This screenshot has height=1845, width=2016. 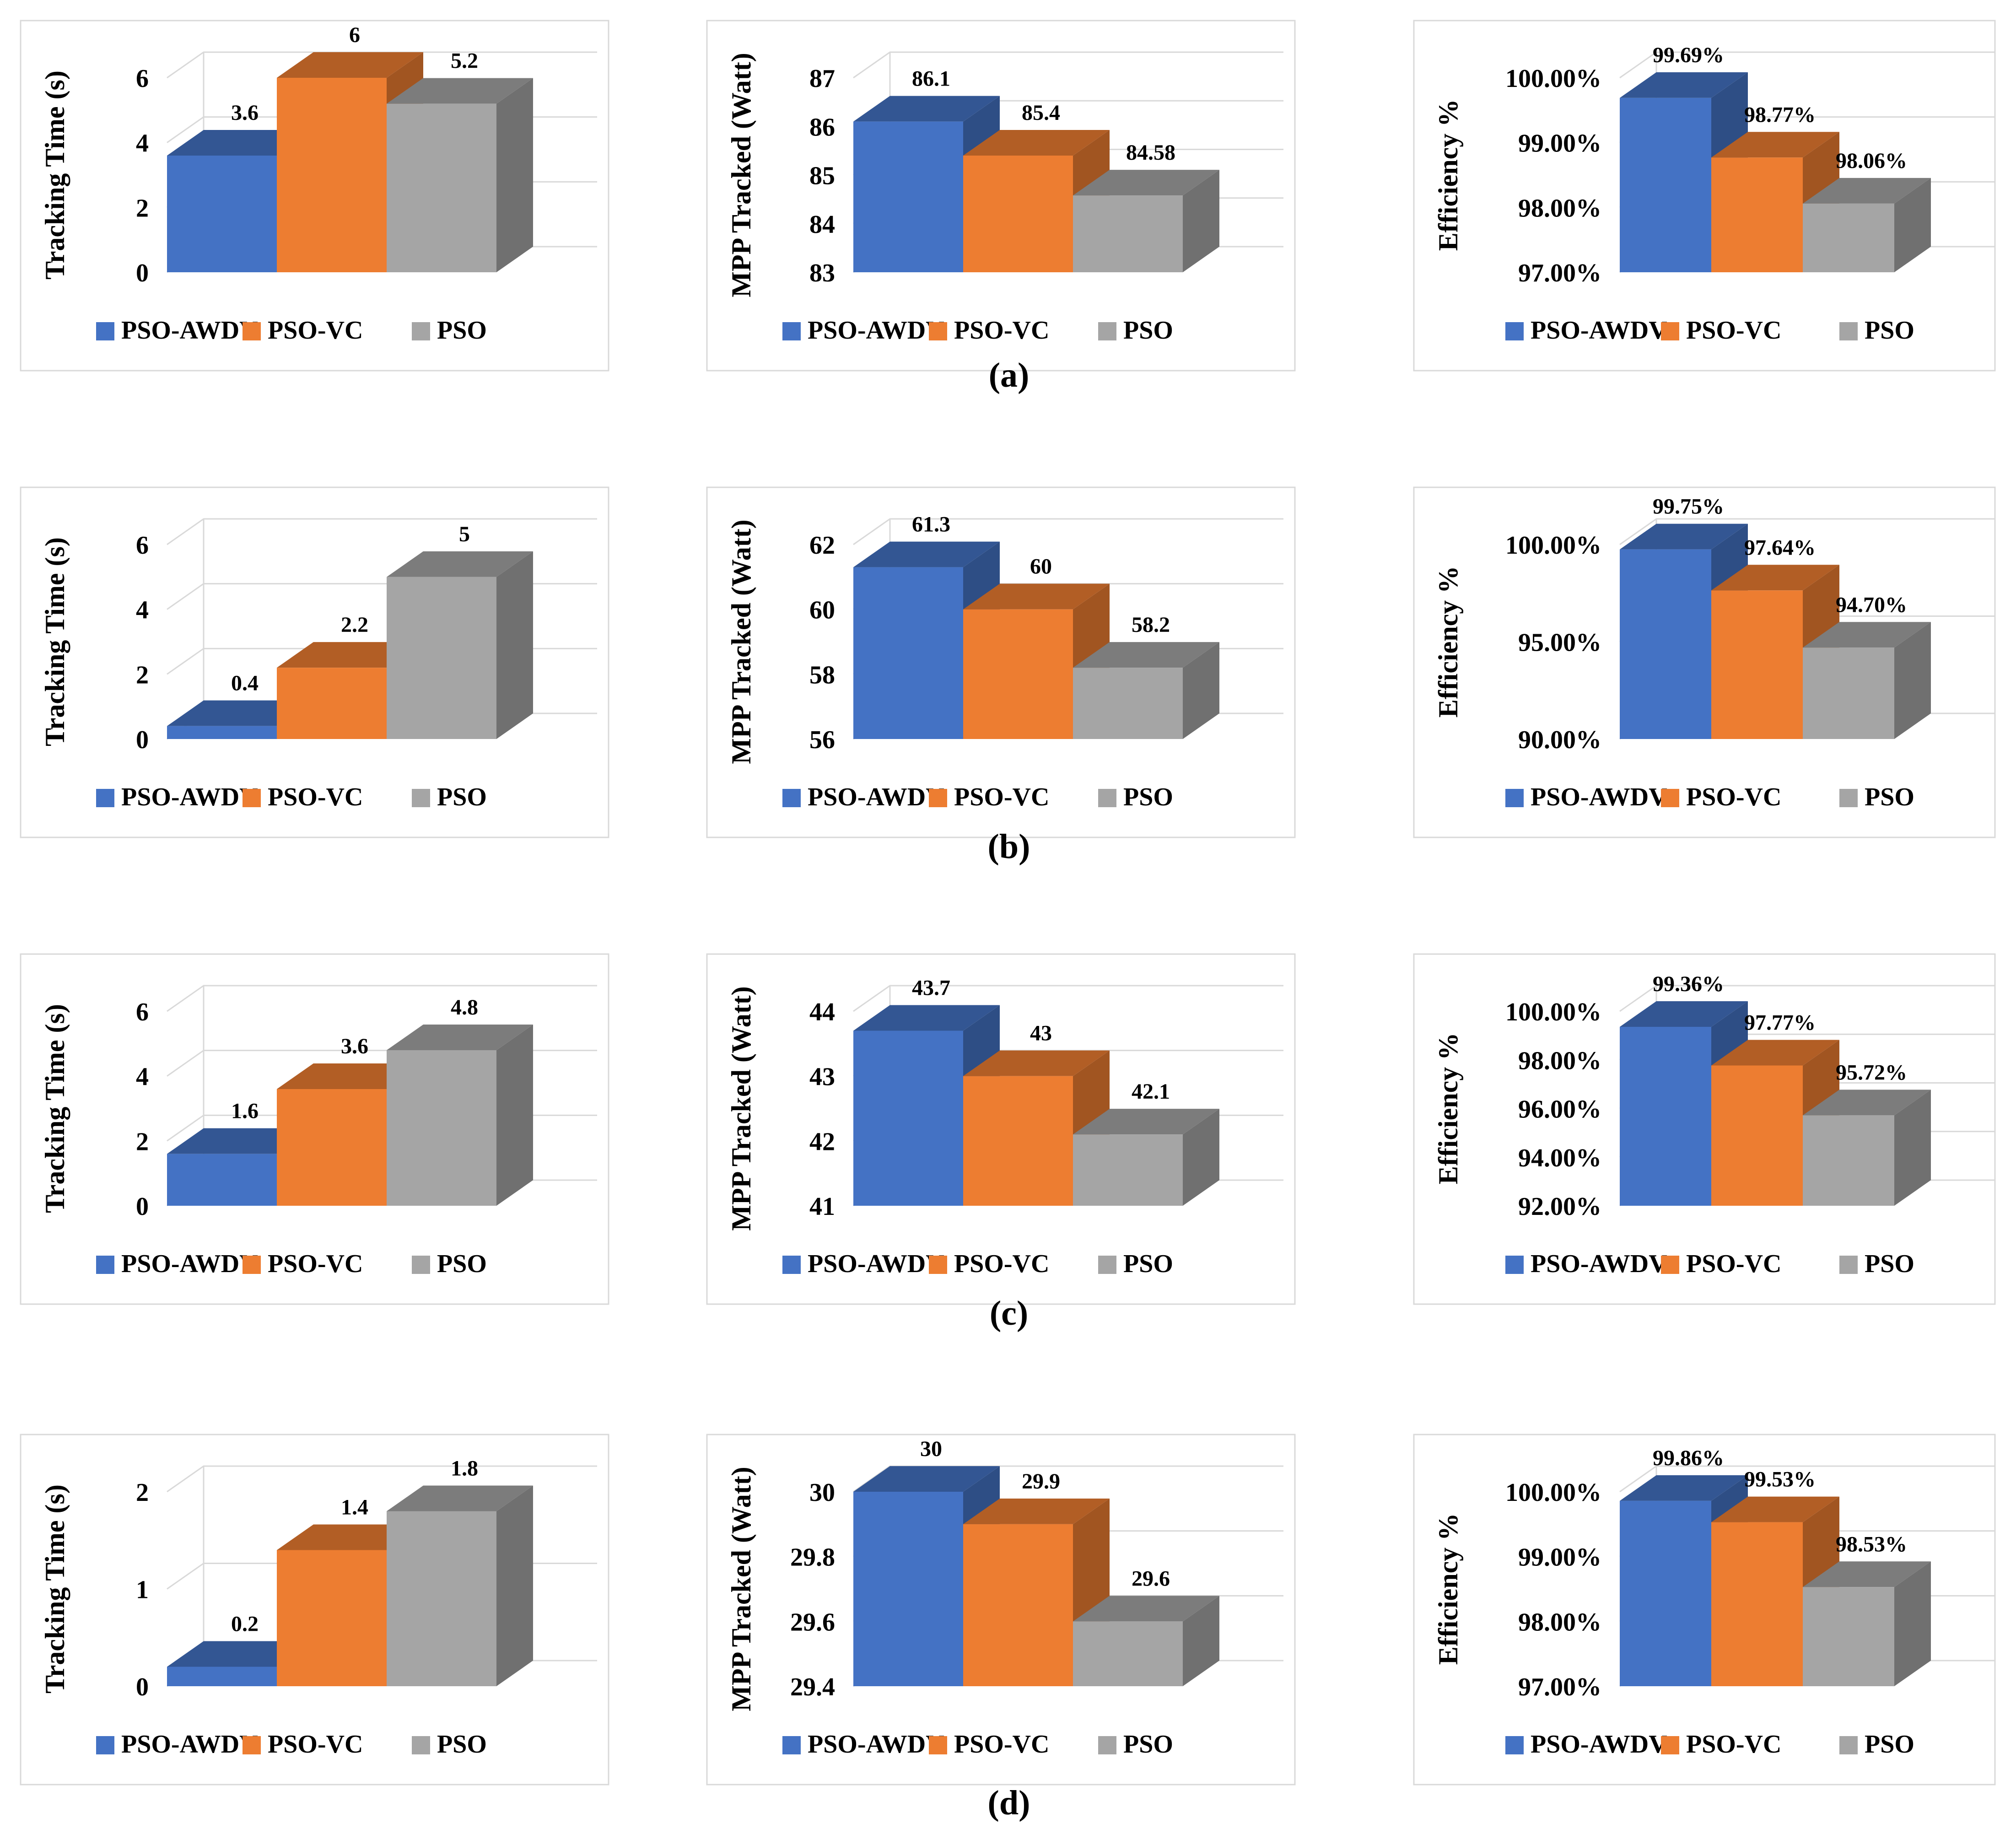 What do you see at coordinates (1780, 1022) in the screenshot?
I see `data-label: 97.77%` at bounding box center [1780, 1022].